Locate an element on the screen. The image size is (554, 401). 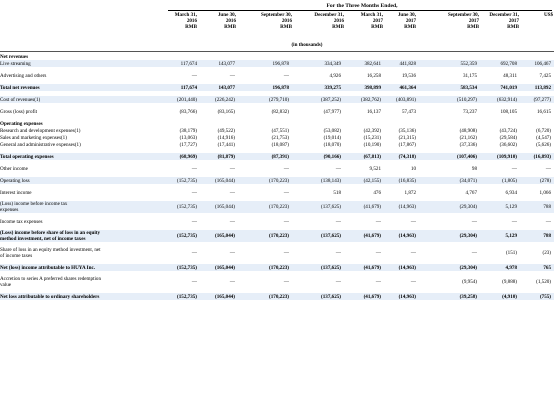
column-header-date: March 31, is located at coordinates (185, 15).